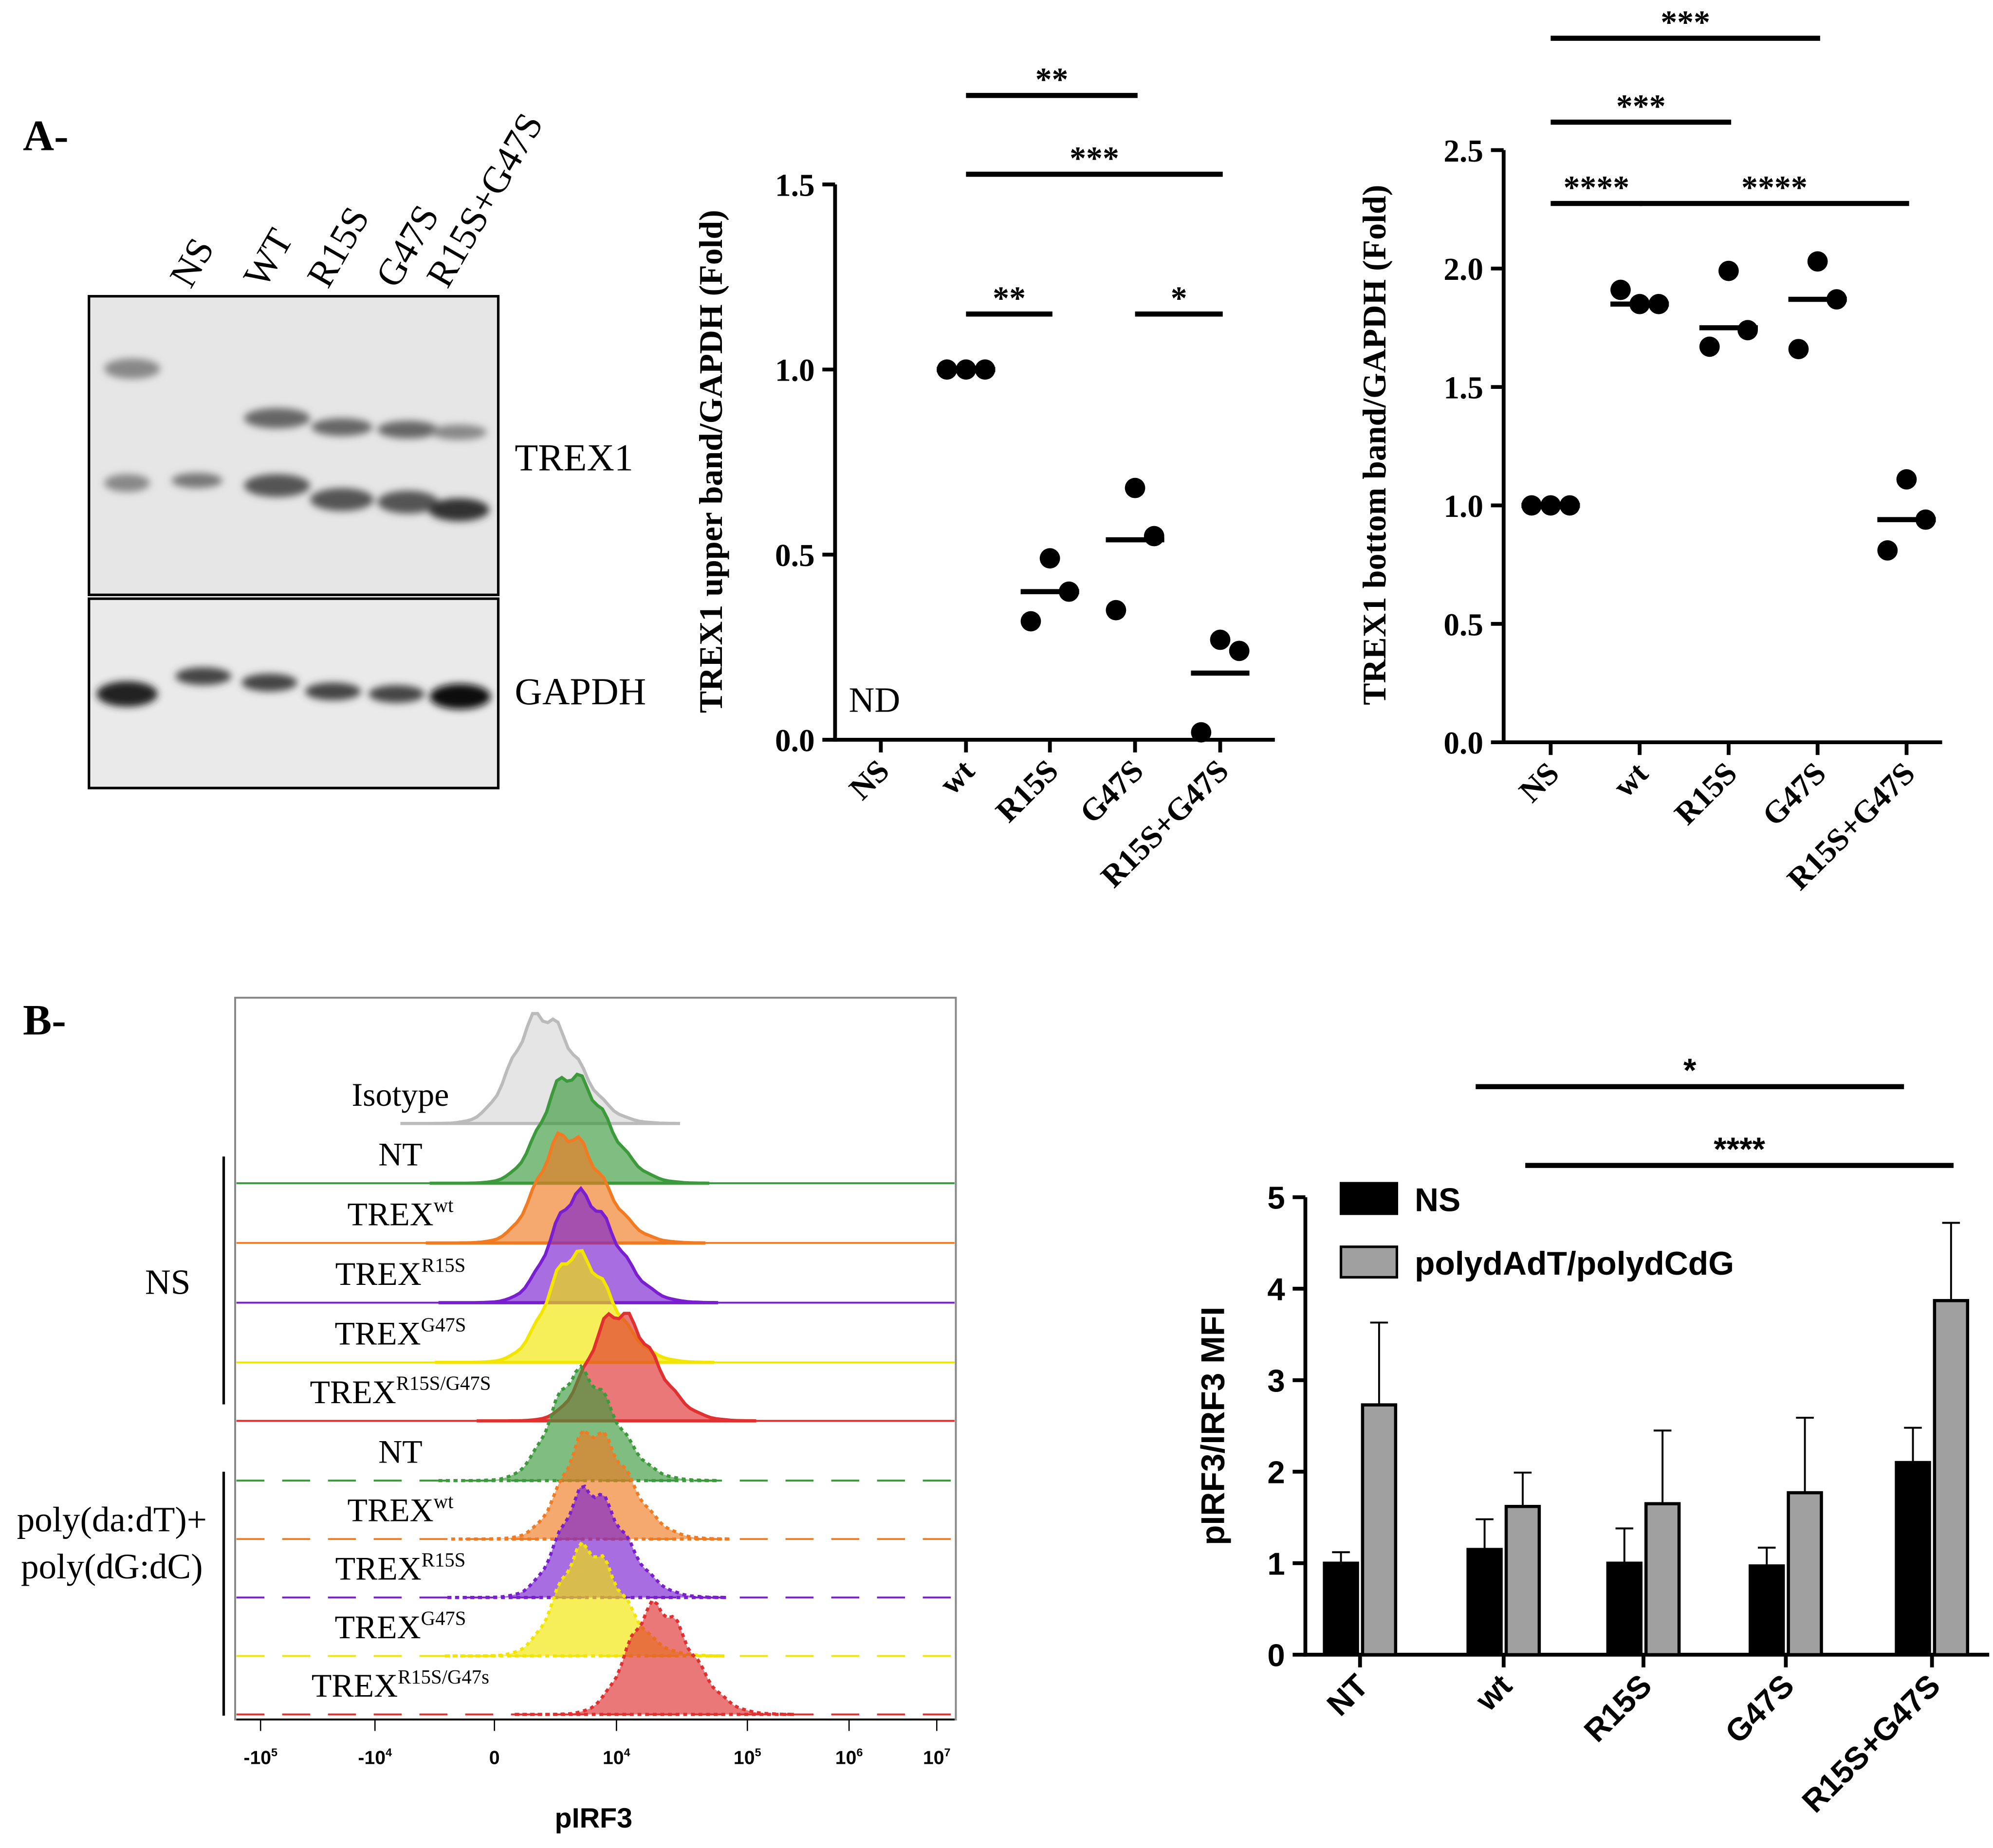  What do you see at coordinates (875, 699) in the screenshot?
I see `annotation: ND` at bounding box center [875, 699].